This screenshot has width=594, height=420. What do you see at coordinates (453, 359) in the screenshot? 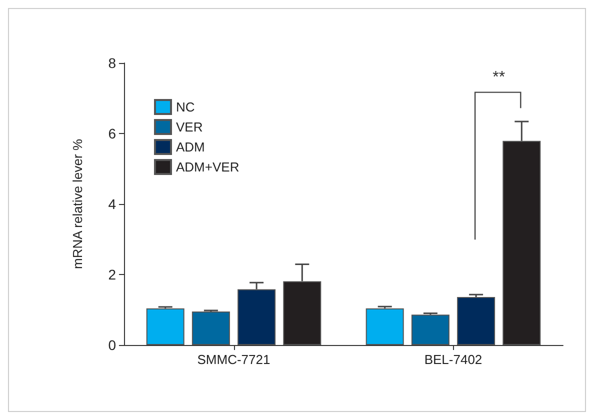
I see `x-tick-label: BEL-7402` at bounding box center [453, 359].